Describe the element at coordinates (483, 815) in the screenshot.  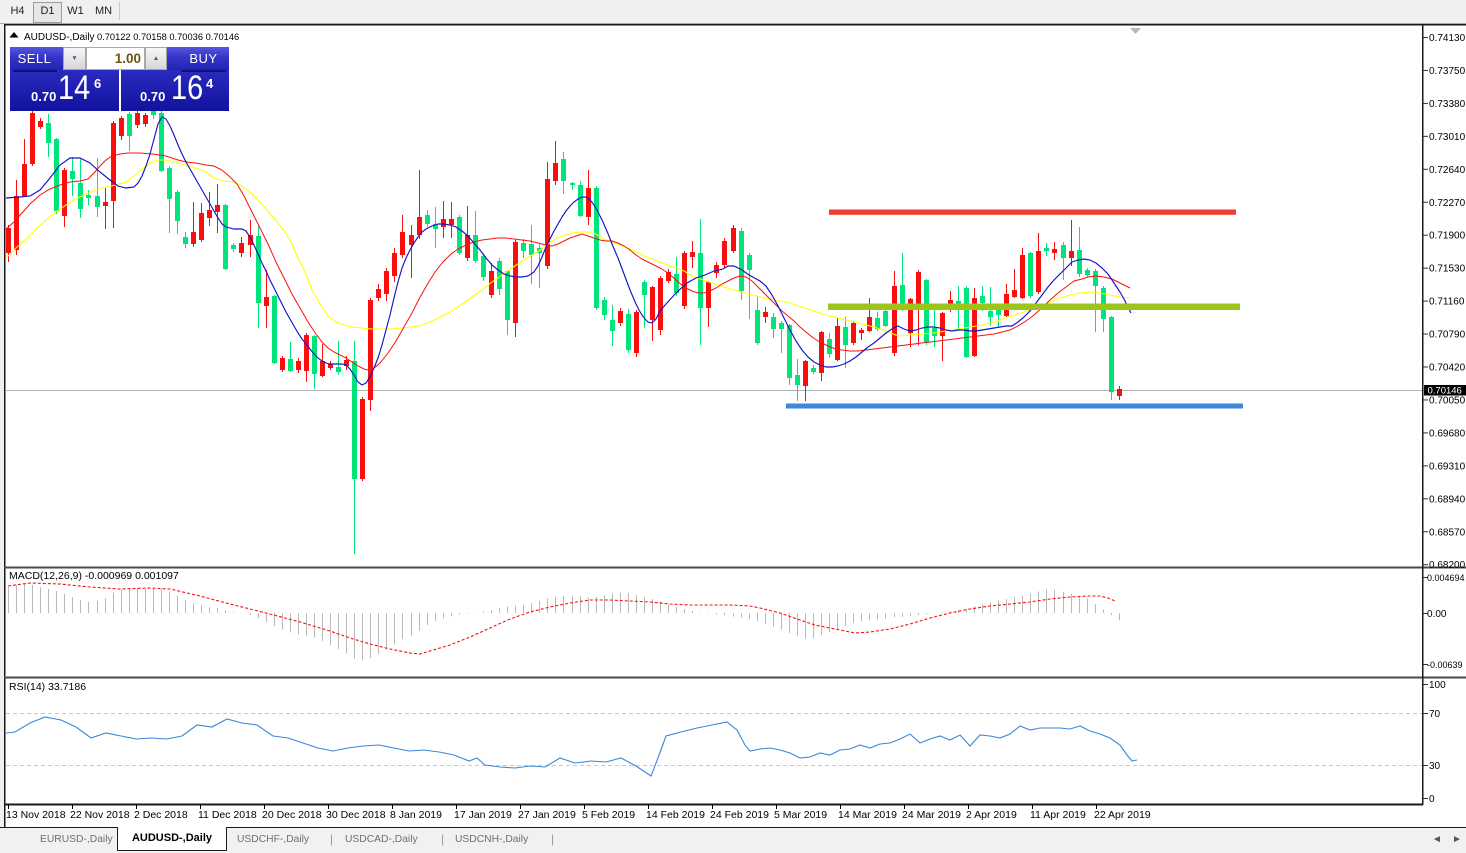
I see `svg-text: 17 Jan 2019` at that location.